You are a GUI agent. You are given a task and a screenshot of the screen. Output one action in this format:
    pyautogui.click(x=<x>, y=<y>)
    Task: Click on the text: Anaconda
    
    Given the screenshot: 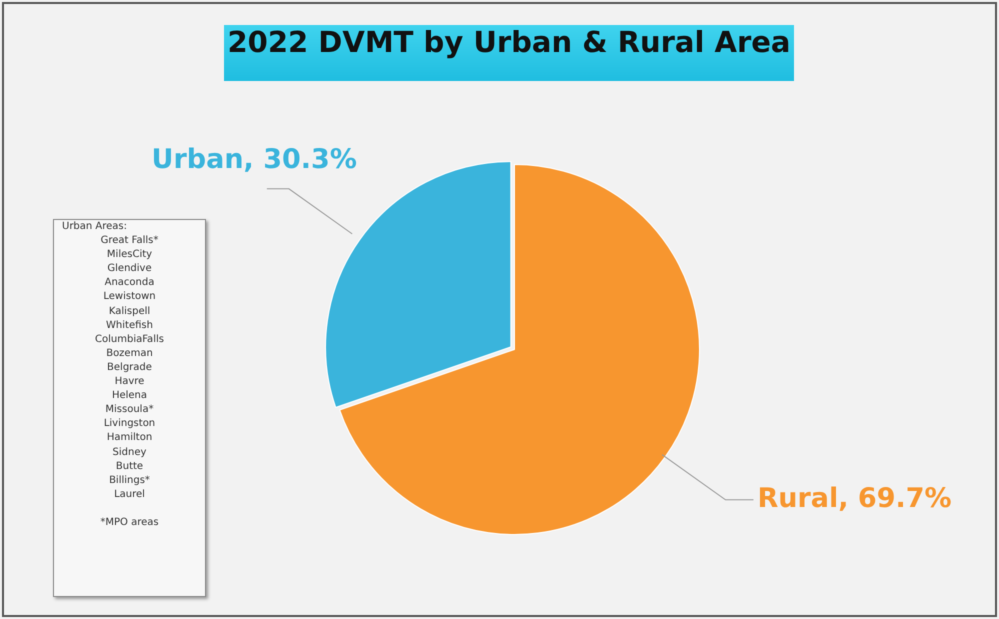 What is the action you would take?
    pyautogui.click(x=130, y=283)
    